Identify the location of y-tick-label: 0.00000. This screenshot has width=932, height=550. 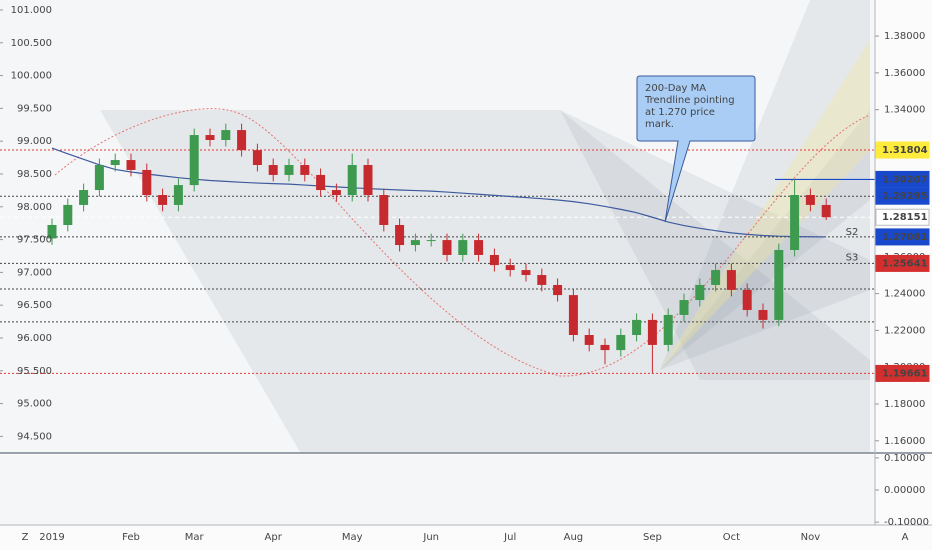
(904, 490).